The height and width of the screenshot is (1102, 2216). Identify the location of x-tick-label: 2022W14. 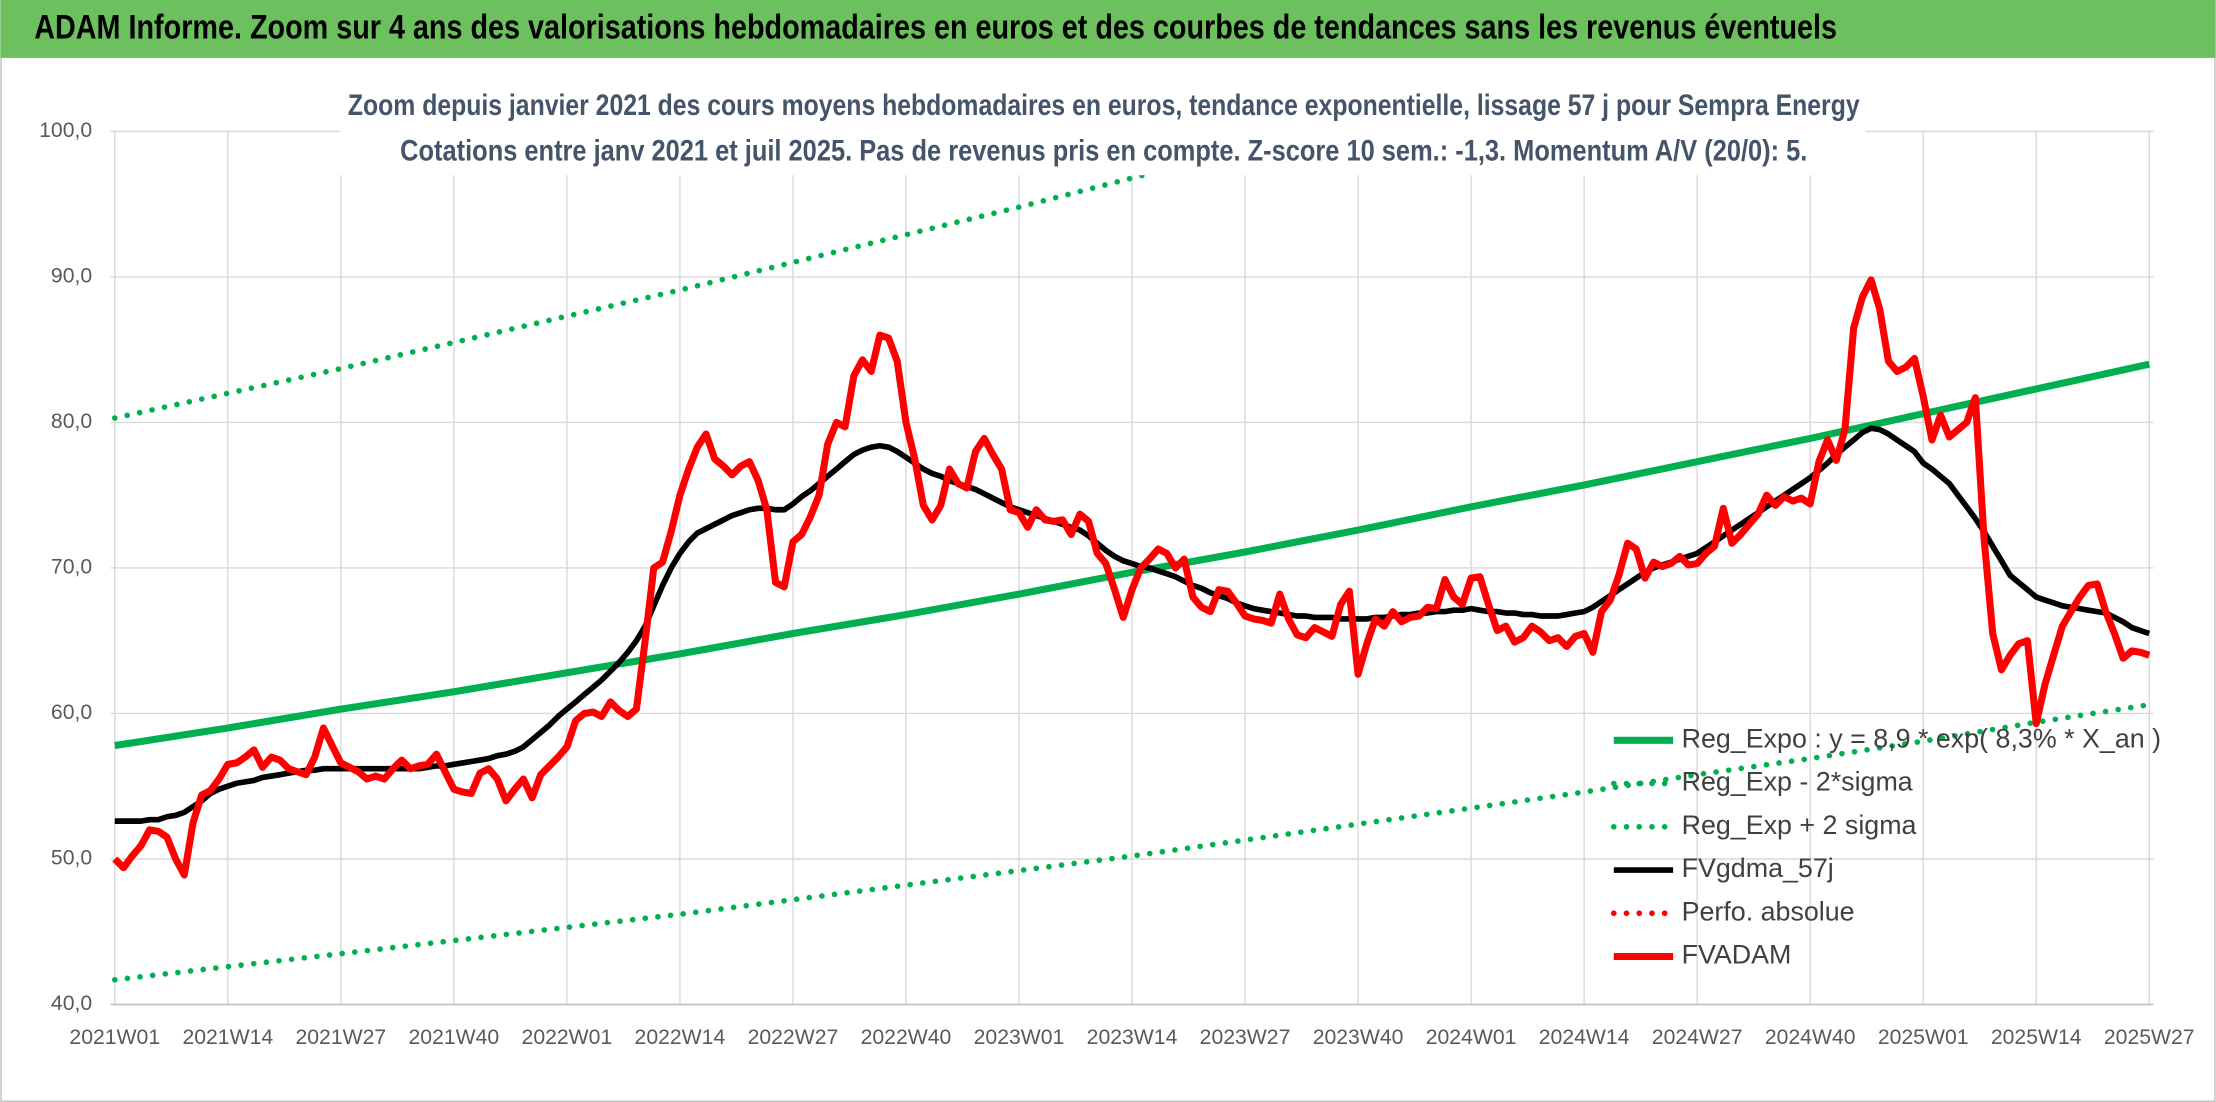
(680, 1037).